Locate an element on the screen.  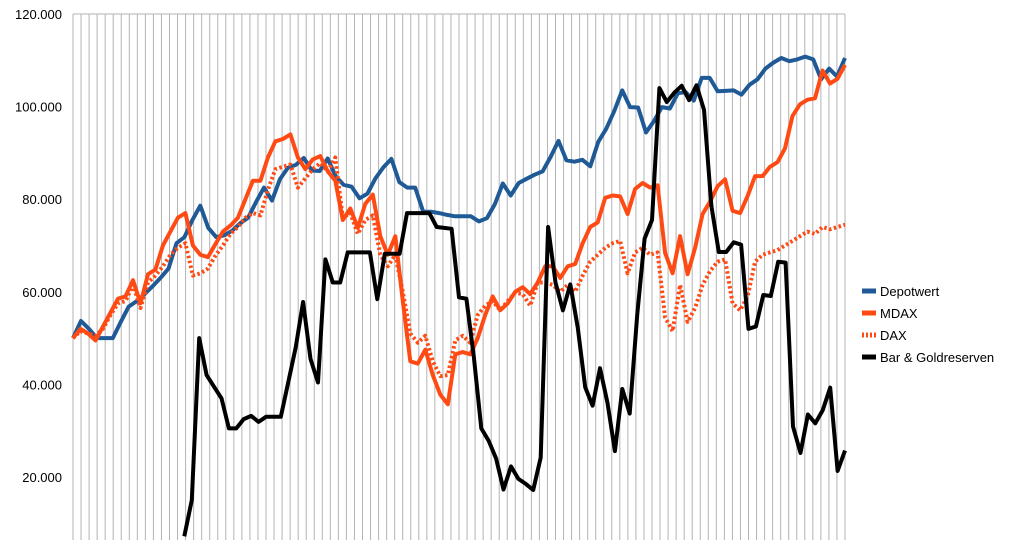
y-axis-ticks: 20.000 40.000 60.000 80.000 100.000 120.000 is located at coordinates (38, 246).